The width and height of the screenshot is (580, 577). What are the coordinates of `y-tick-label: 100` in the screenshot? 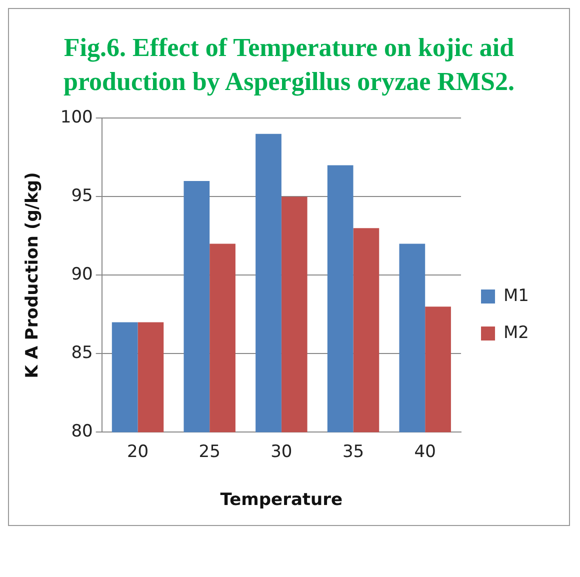 It's located at (76, 118).